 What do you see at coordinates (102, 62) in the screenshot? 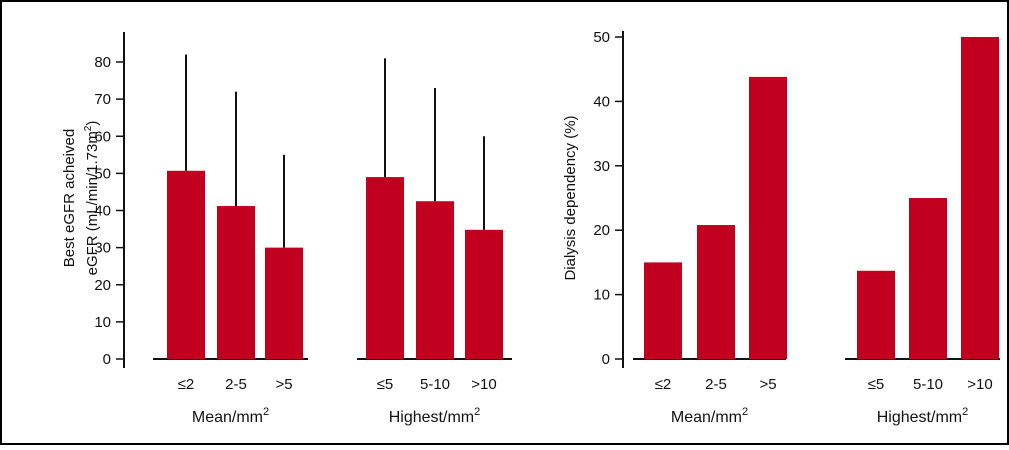
I see `y-tick-label: 80` at bounding box center [102, 62].